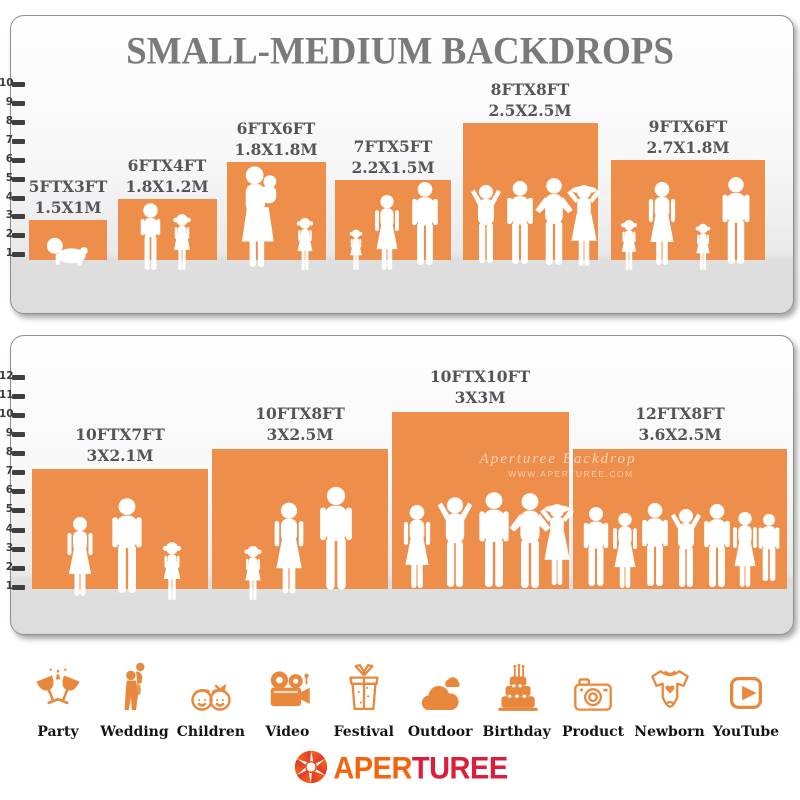  I want to click on page-title: SMALL-MEDIUM BACKDROPS, so click(400, 51).